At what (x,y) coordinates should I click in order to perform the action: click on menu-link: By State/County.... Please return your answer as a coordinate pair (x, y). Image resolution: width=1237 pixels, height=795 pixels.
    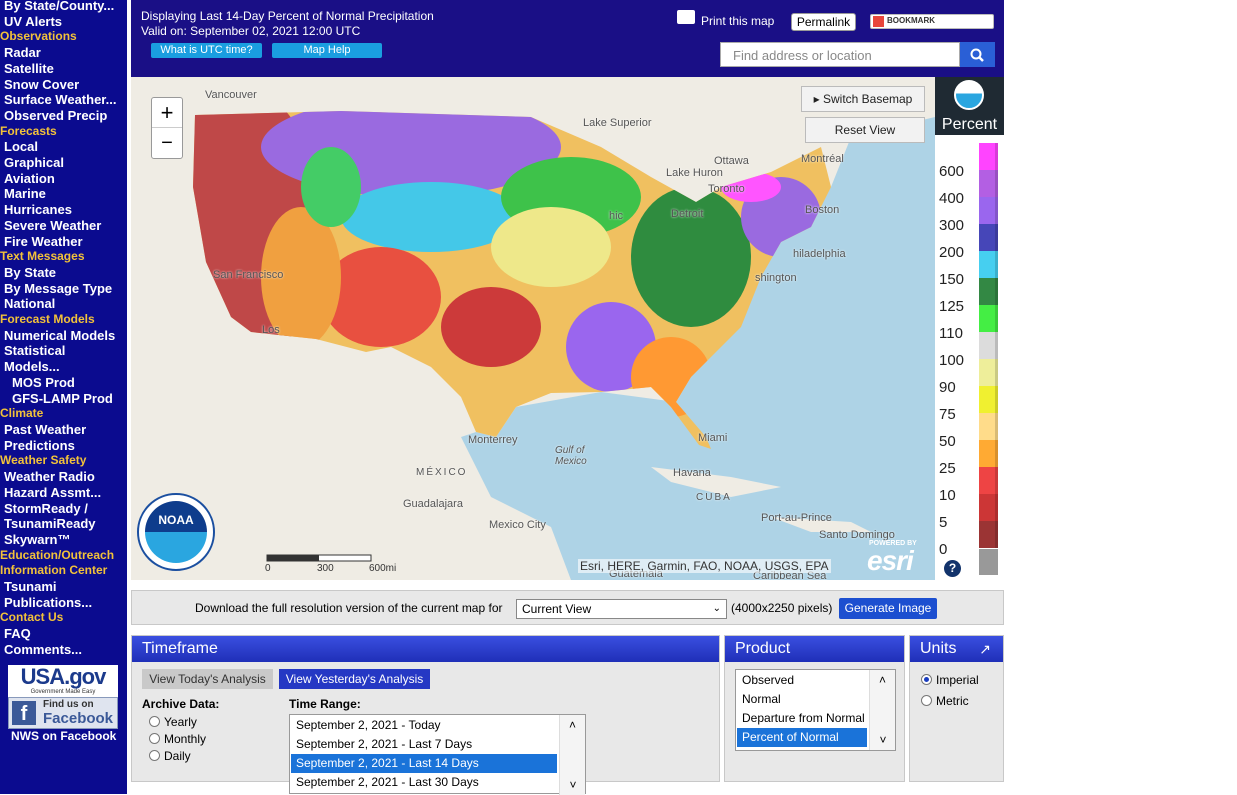
    Looking at the image, I should click on (59, 6).